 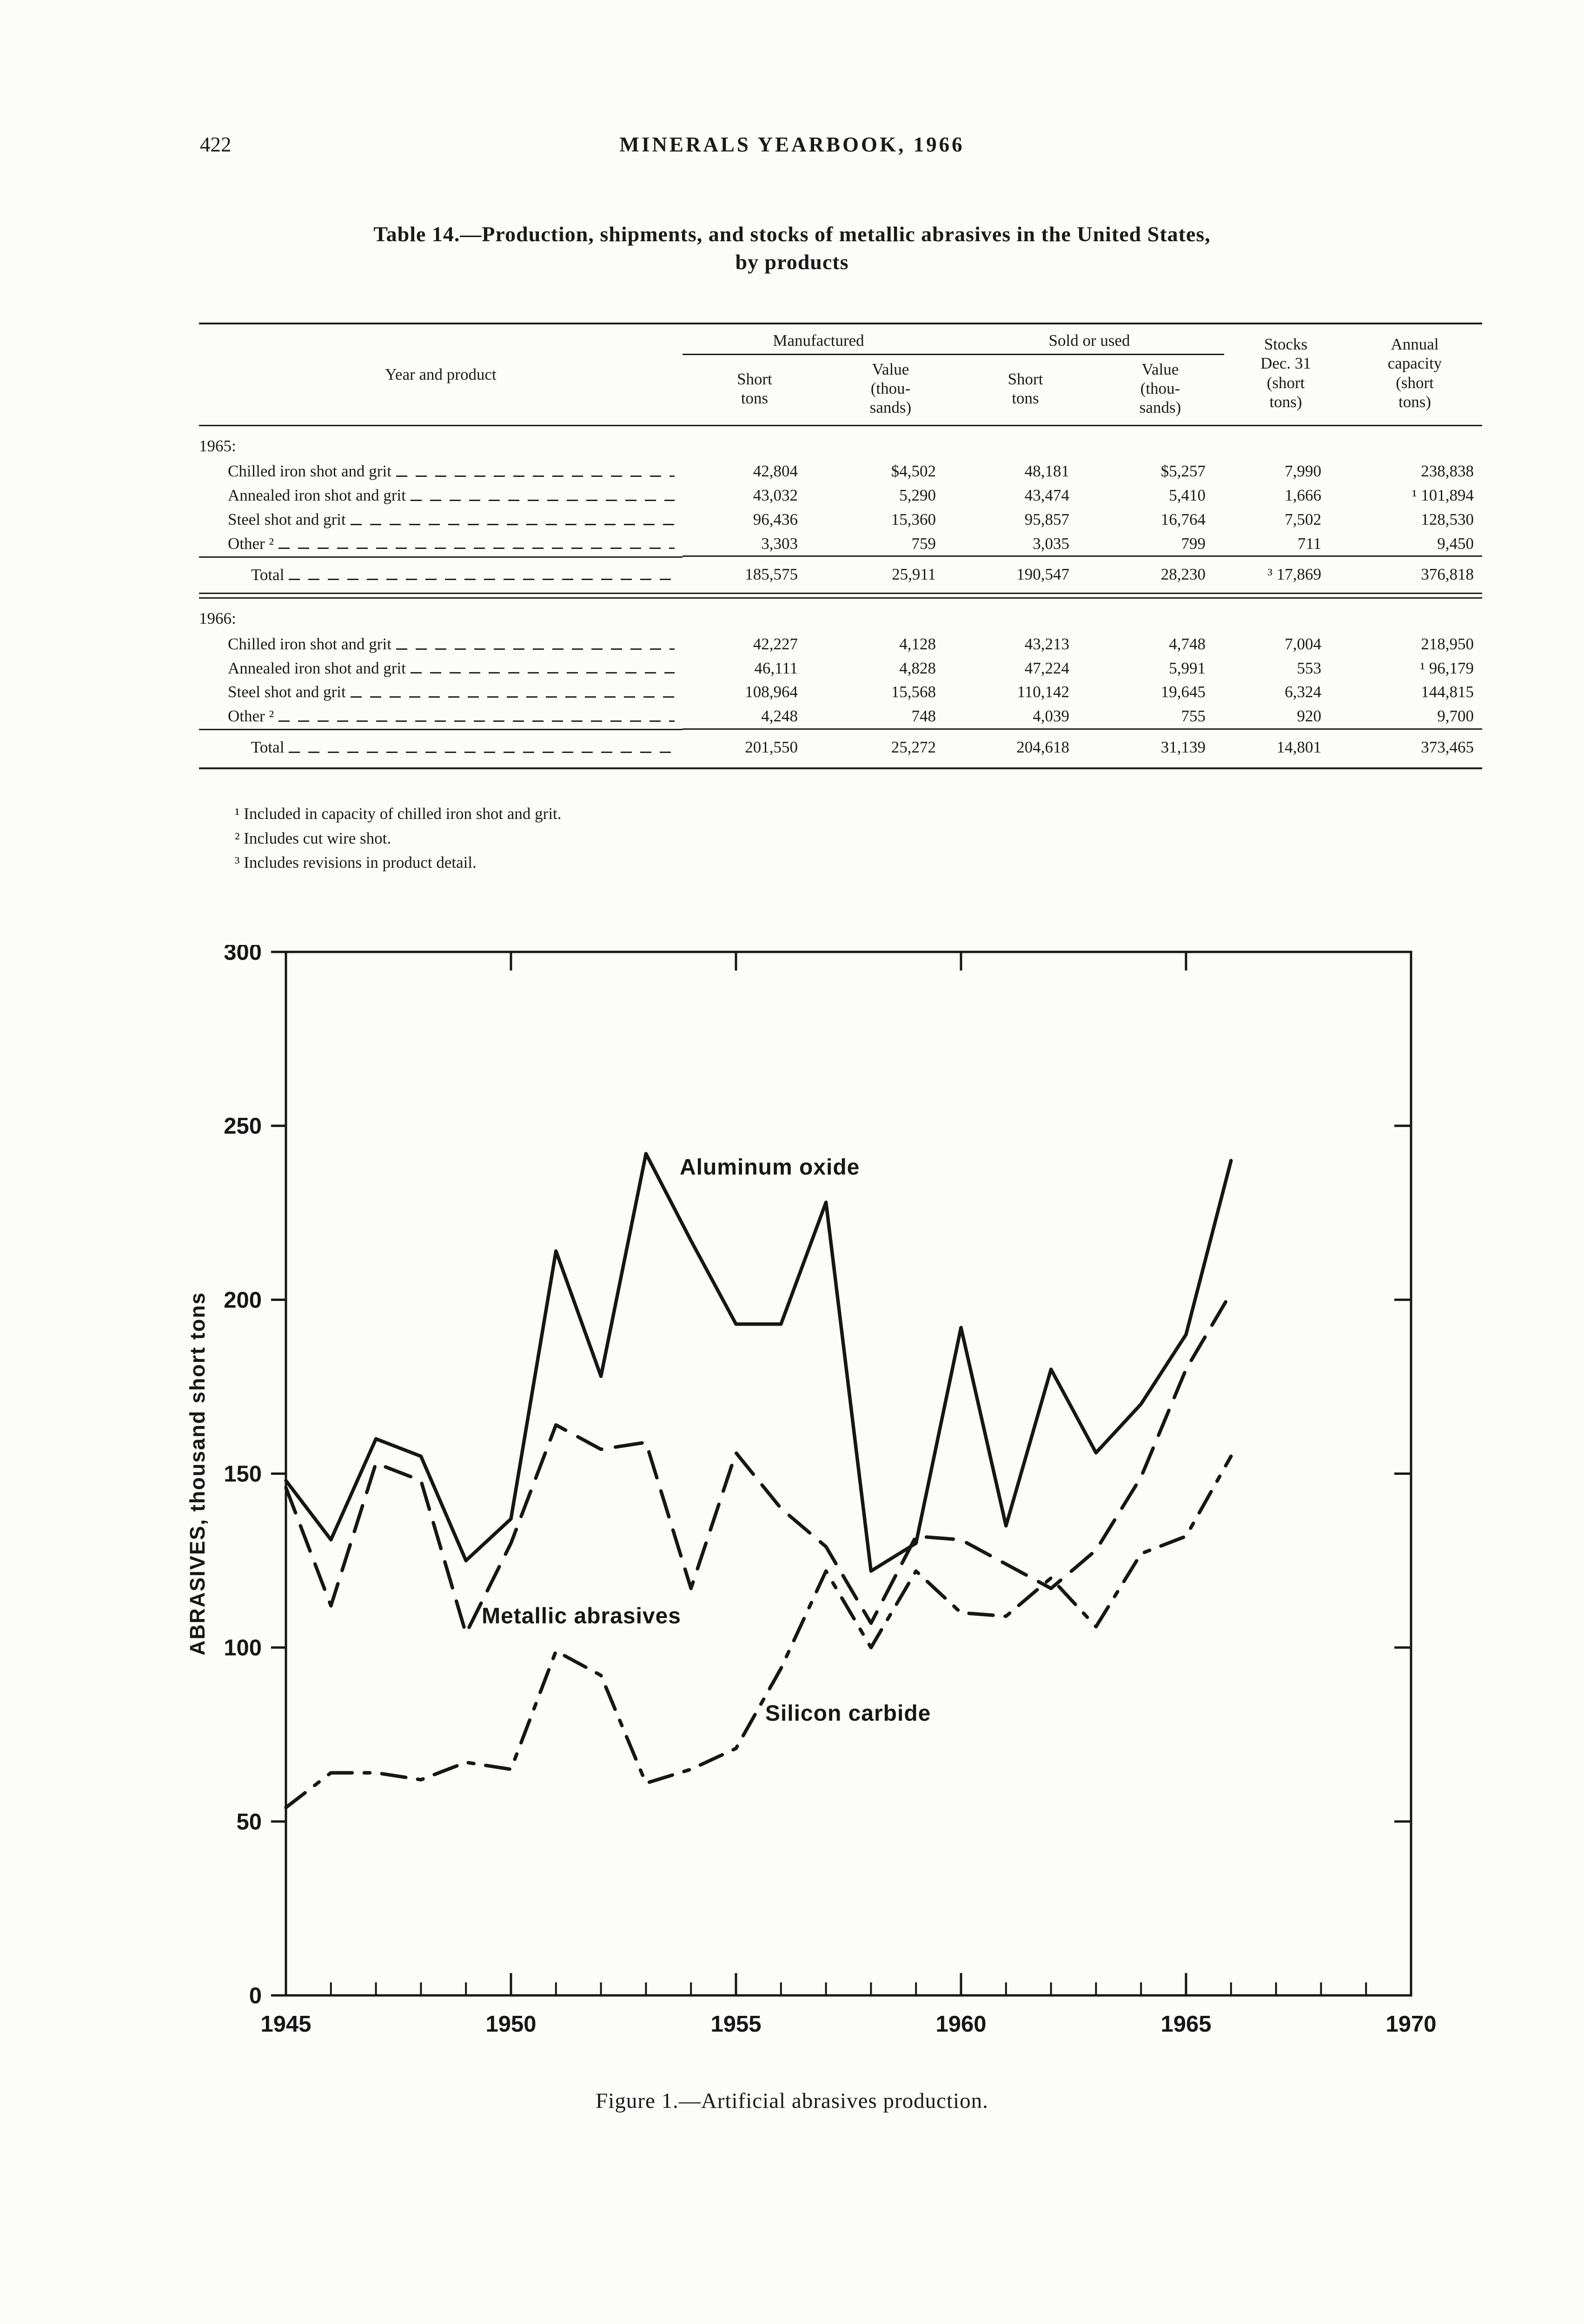 I want to click on col-group-manufactured: Manufactured, so click(x=819, y=339).